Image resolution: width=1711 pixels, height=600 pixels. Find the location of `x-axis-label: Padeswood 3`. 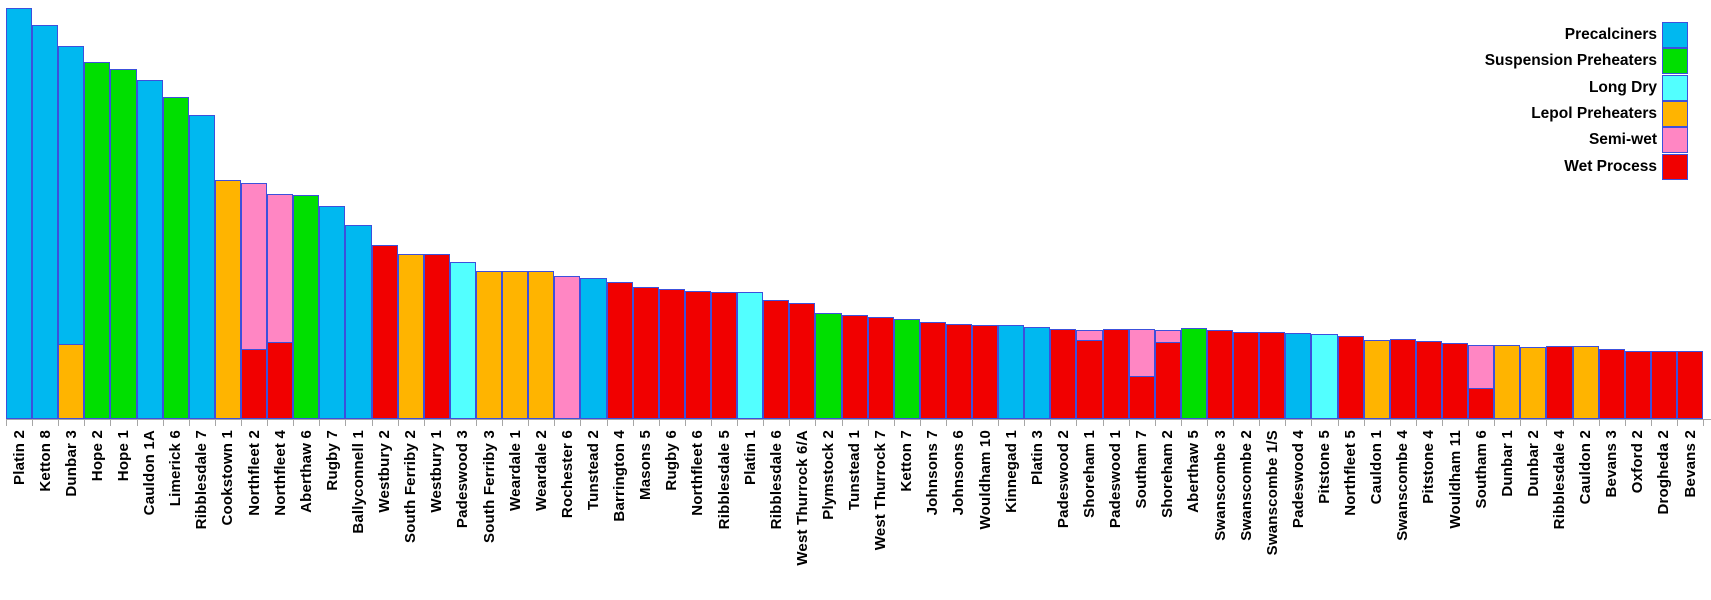

x-axis-label: Padeswood 3 is located at coordinates (463, 479).